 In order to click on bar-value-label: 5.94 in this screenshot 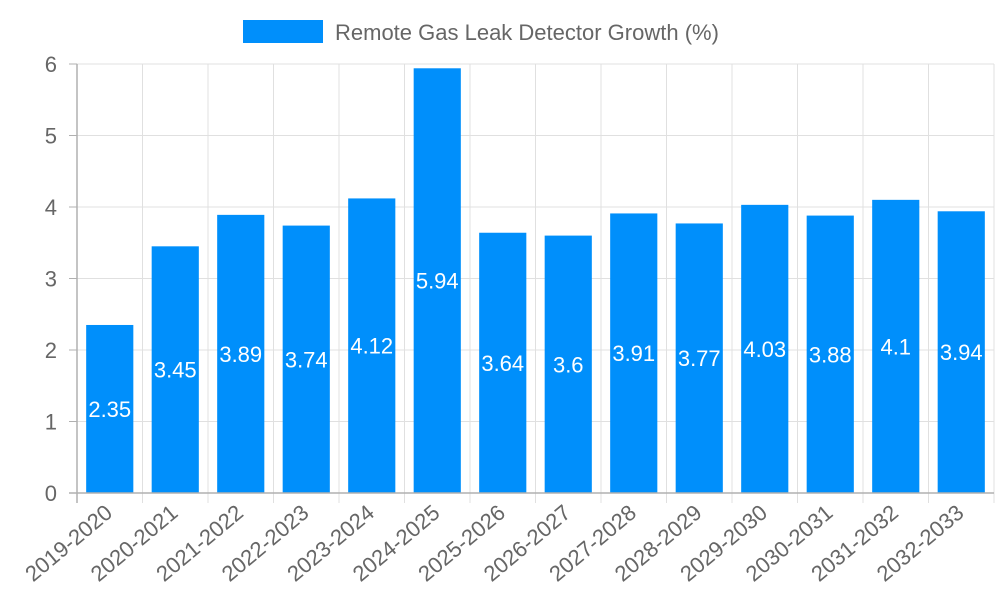, I will do `click(437, 281)`.